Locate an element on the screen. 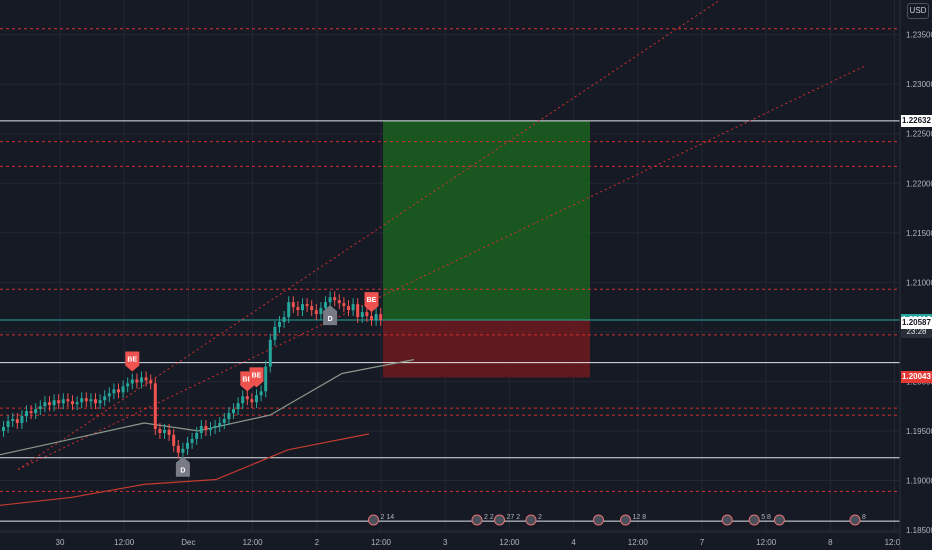 The height and width of the screenshot is (550, 932). event-marker: 12 8 is located at coordinates (633, 520).